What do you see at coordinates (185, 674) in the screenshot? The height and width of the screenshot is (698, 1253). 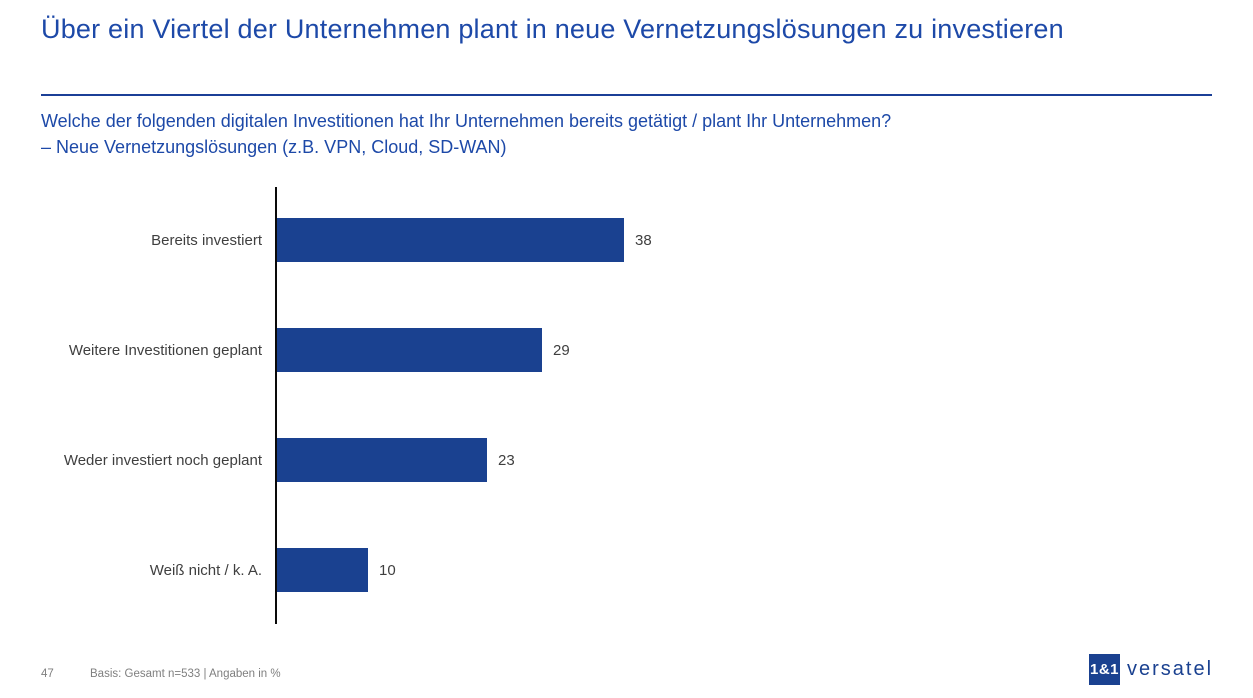 I see `basis-note: Basis: Gesamt n=533 | Angaben in %` at bounding box center [185, 674].